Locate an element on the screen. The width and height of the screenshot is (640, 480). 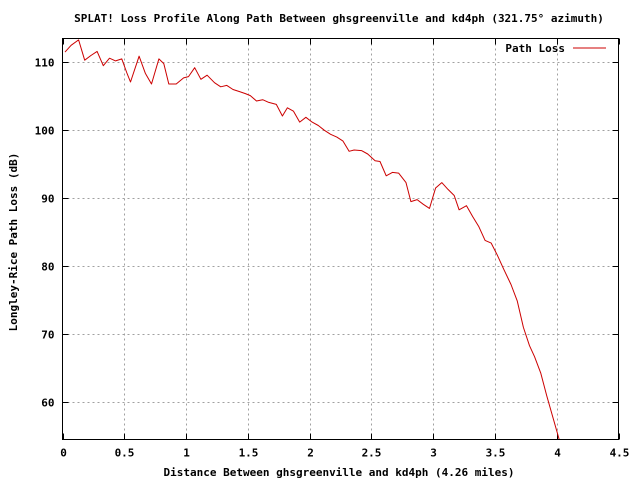
x-tick-label: 4 is located at coordinates (557, 453).